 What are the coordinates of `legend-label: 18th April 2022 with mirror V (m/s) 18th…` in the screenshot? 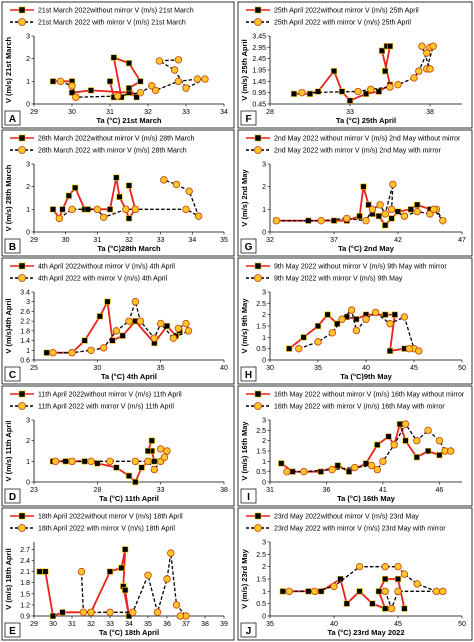 It's located at (106, 529).